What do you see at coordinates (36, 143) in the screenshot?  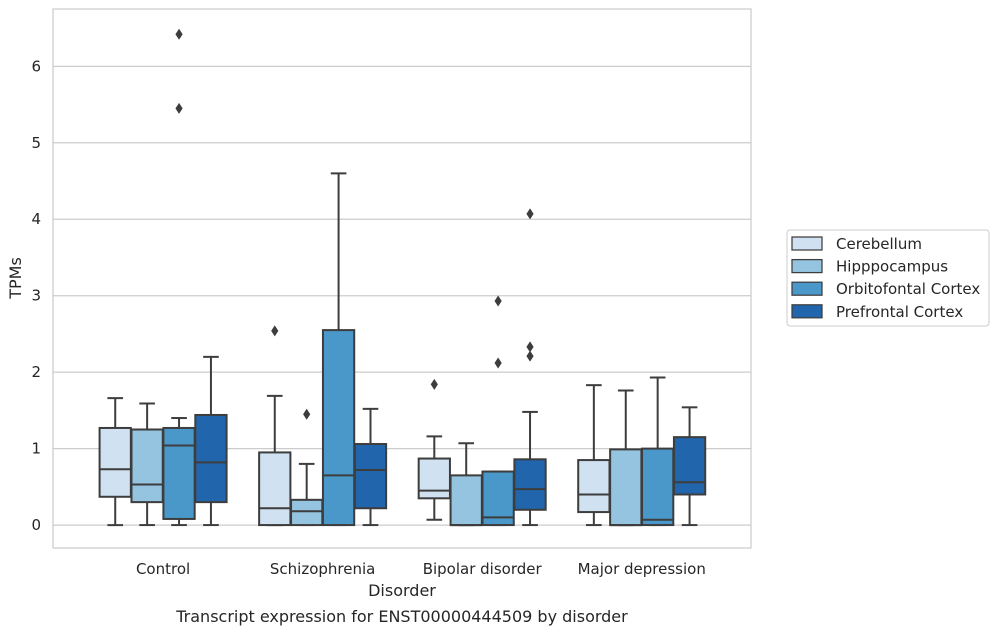 I see `y-tick-label: 5` at bounding box center [36, 143].